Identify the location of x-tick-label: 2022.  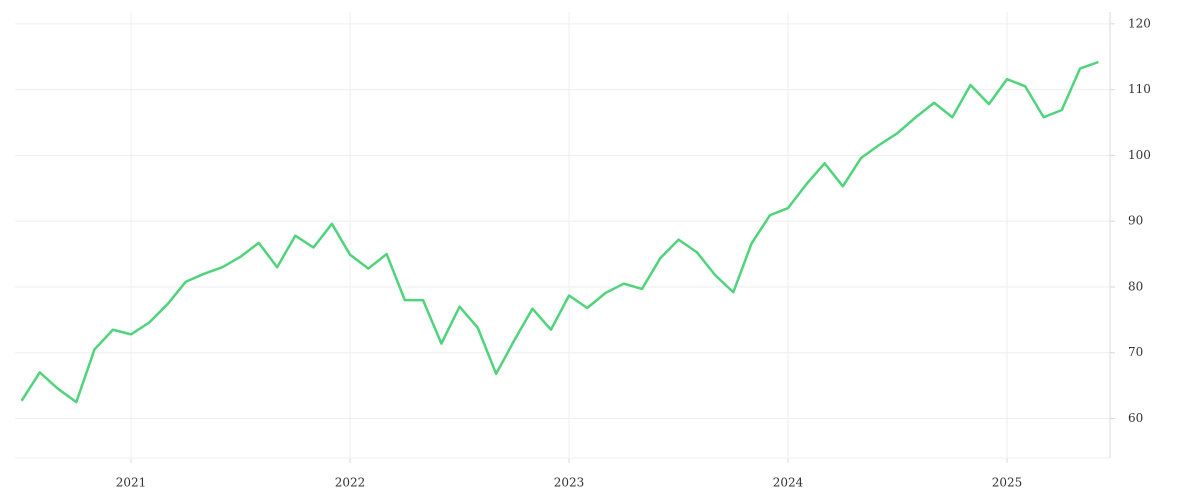
(350, 483).